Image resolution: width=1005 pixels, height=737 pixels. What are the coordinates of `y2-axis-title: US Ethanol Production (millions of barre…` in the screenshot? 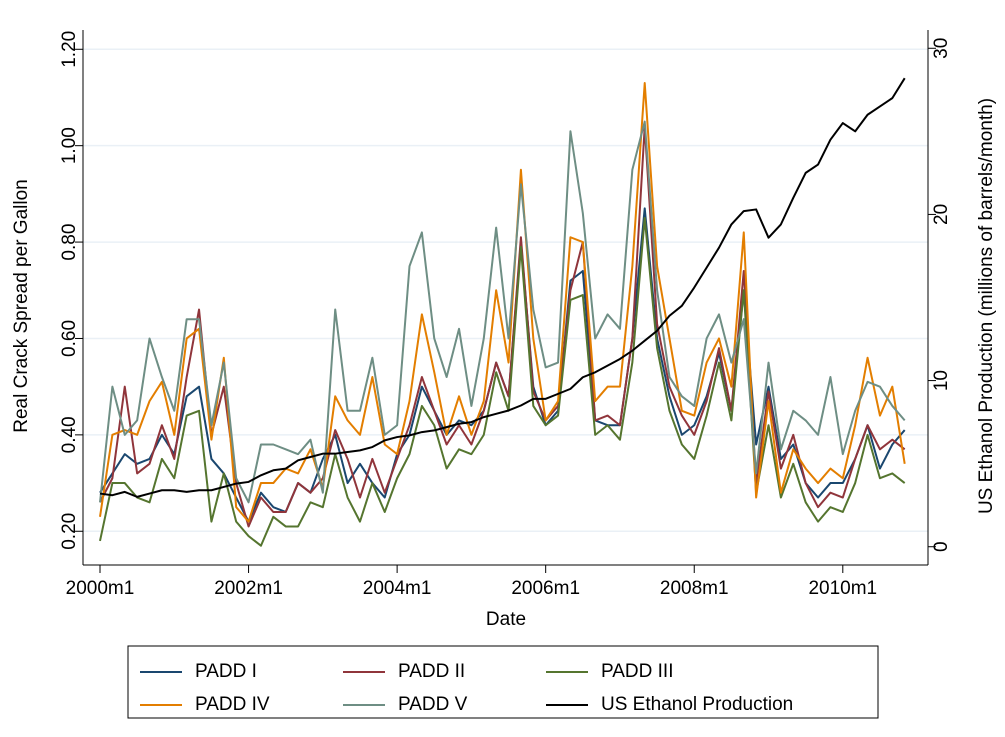 It's located at (986, 306).